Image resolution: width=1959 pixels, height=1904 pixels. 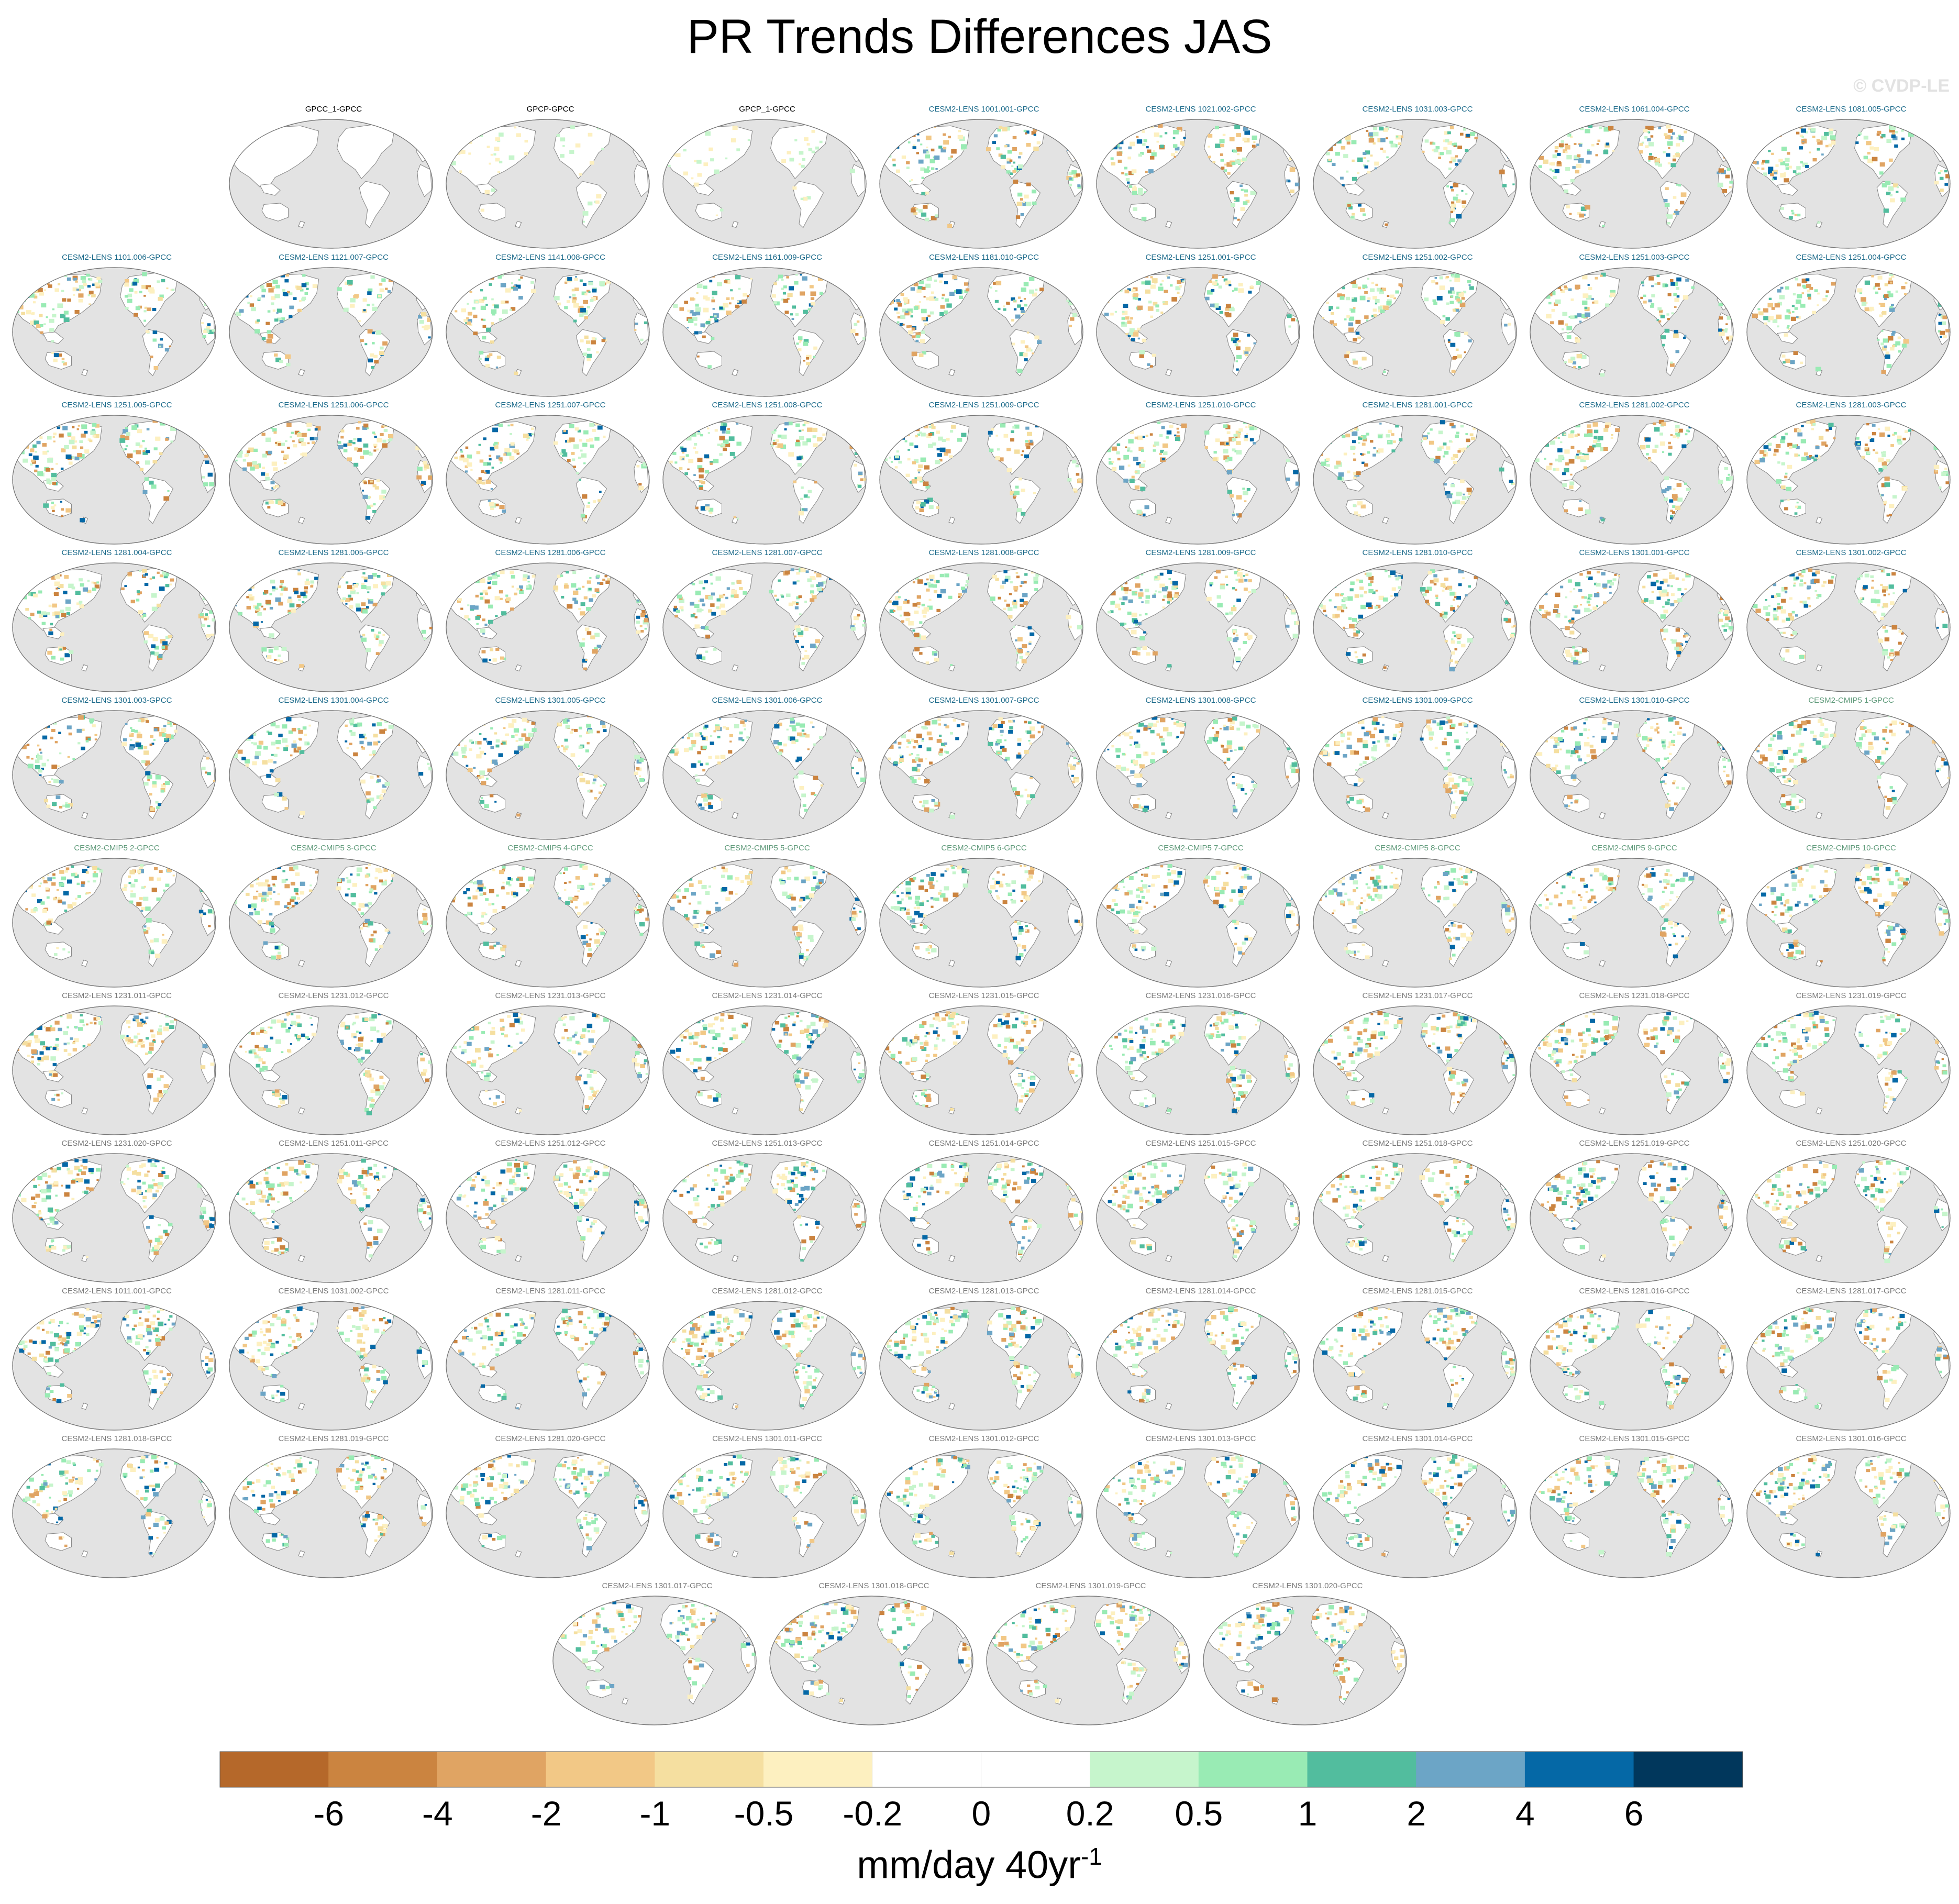 I want to click on land-layer, so click(x=765, y=619).